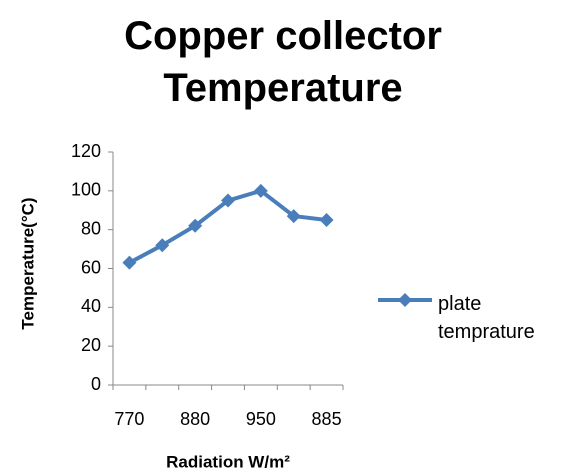 The width and height of the screenshot is (571, 475). I want to click on x-axis-title: Radiation W/m², so click(228, 461).